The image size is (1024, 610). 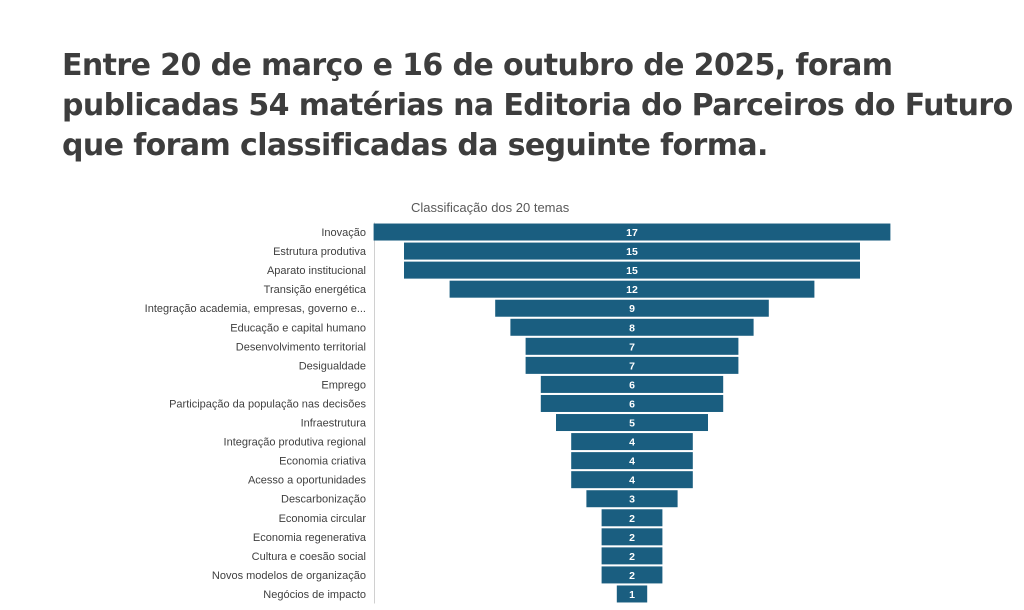 What do you see at coordinates (309, 557) in the screenshot?
I see `category-label: Cultura e coesão social` at bounding box center [309, 557].